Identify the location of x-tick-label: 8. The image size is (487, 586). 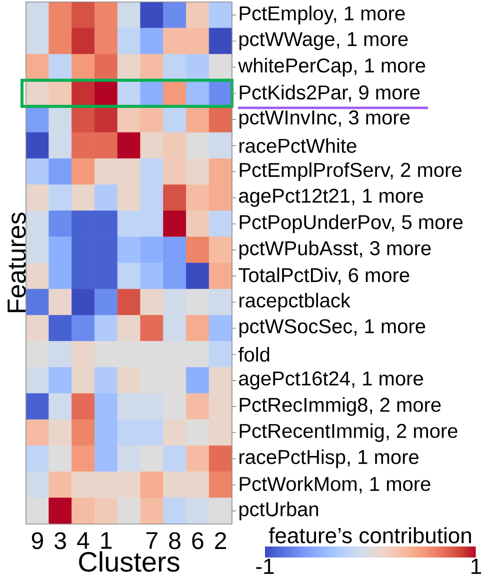
(174, 541).